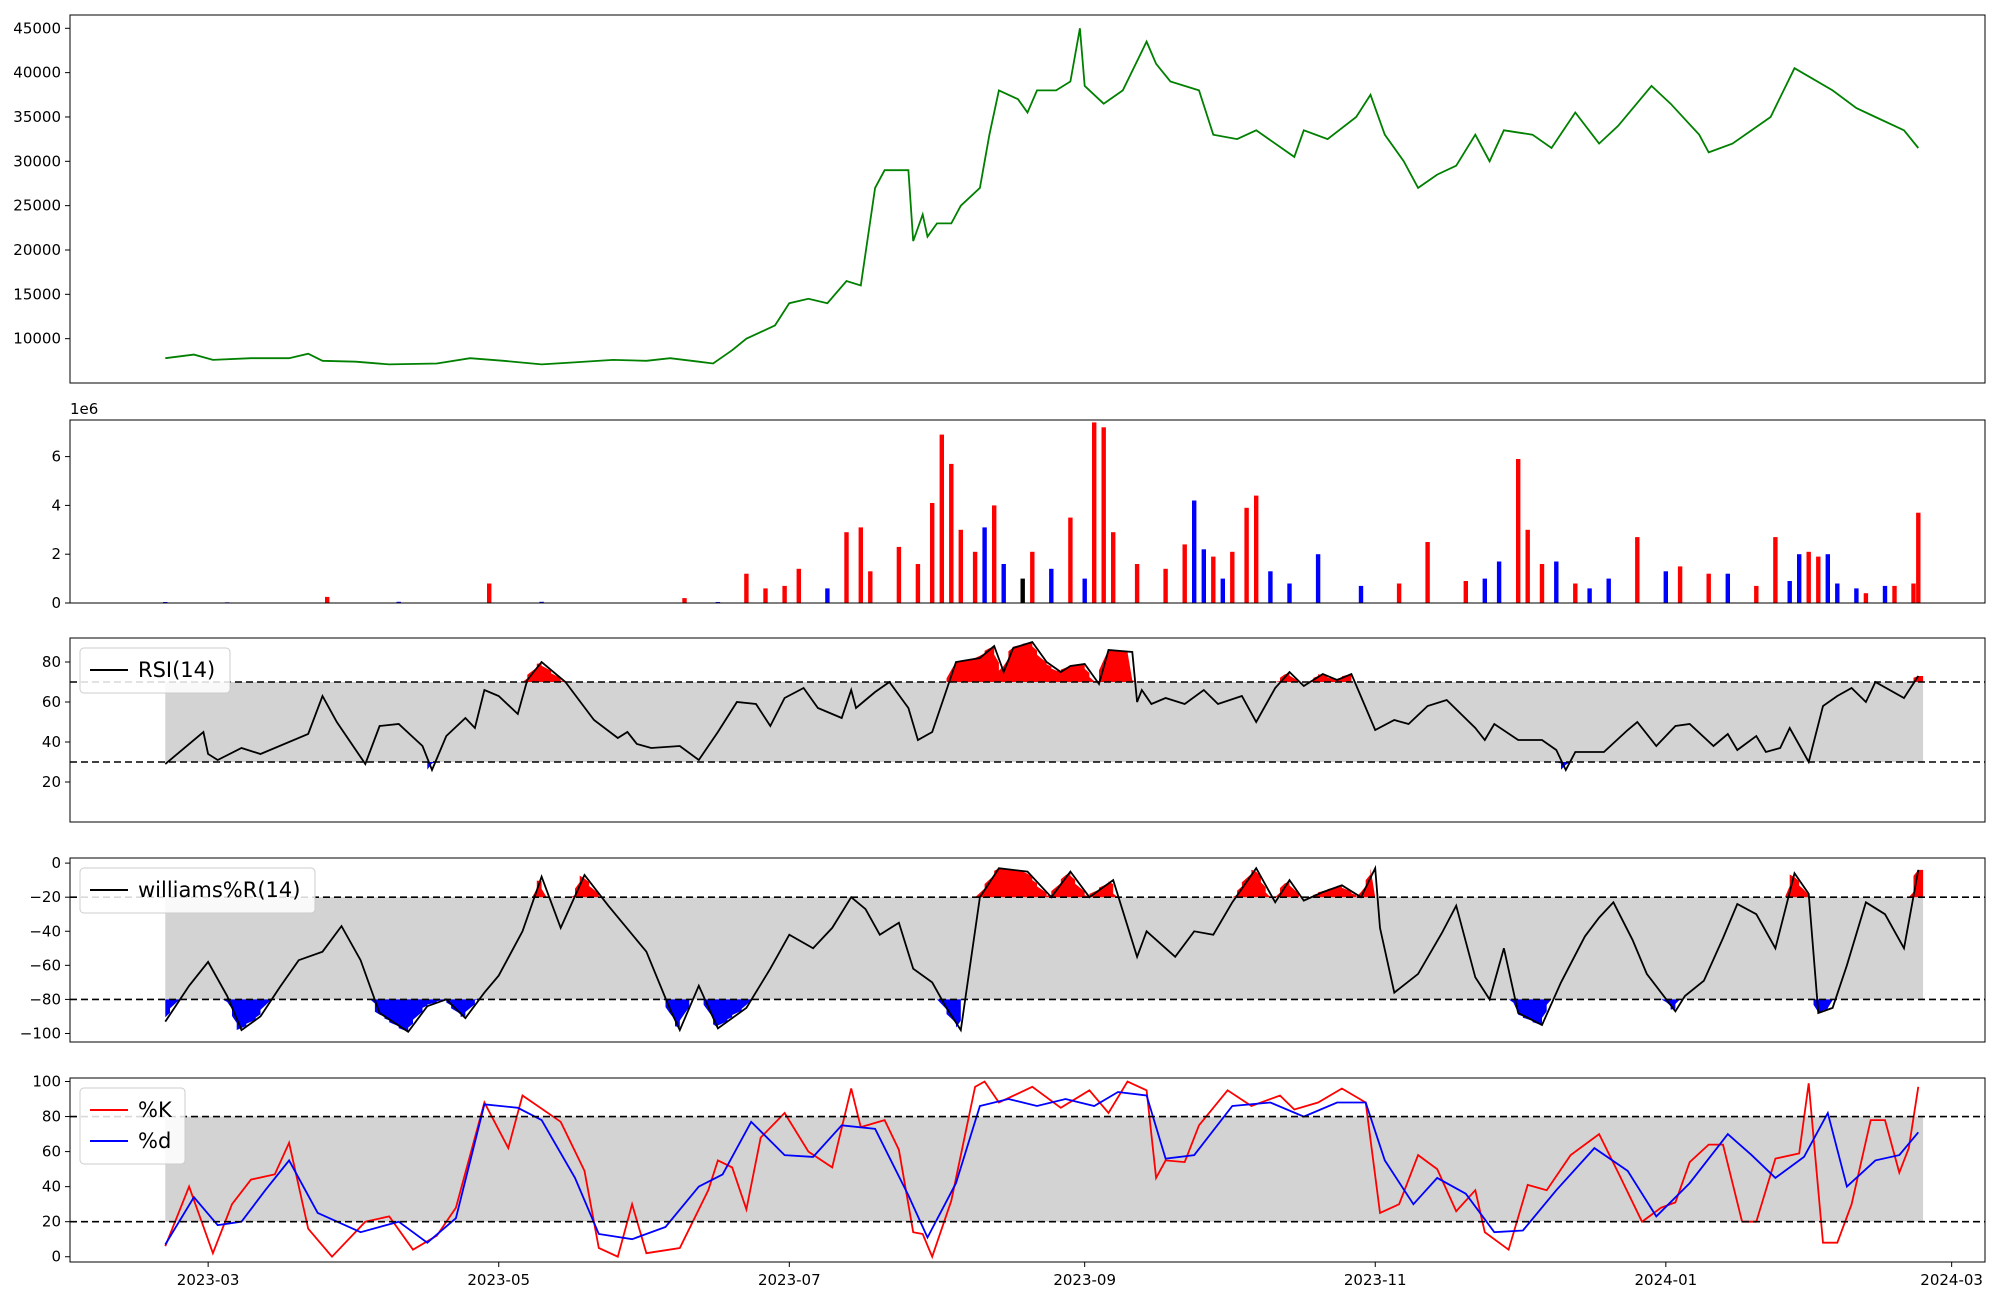  I want to click on rsi-legend-label: RSI(14), so click(176, 670).